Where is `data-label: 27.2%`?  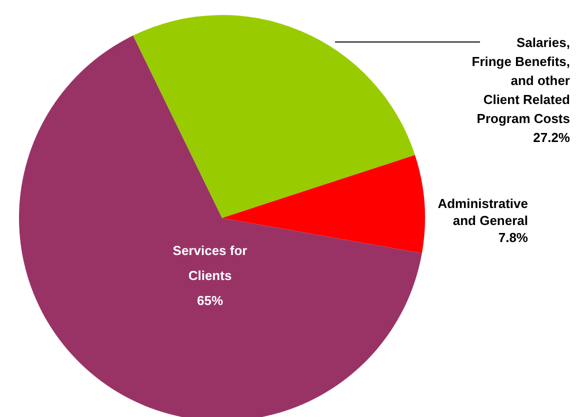
data-label: 27.2% is located at coordinates (551, 137).